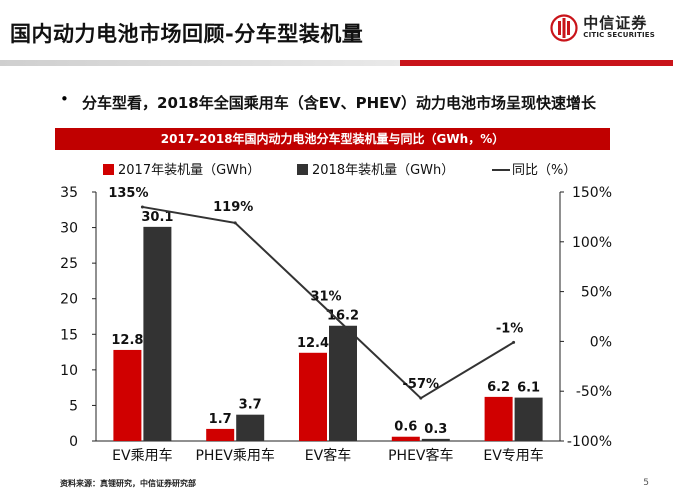 This screenshot has height=501, width=673. What do you see at coordinates (187, 34) in the screenshot?
I see `page-title: 国内动力电池市场回顾-分车型装机量` at bounding box center [187, 34].